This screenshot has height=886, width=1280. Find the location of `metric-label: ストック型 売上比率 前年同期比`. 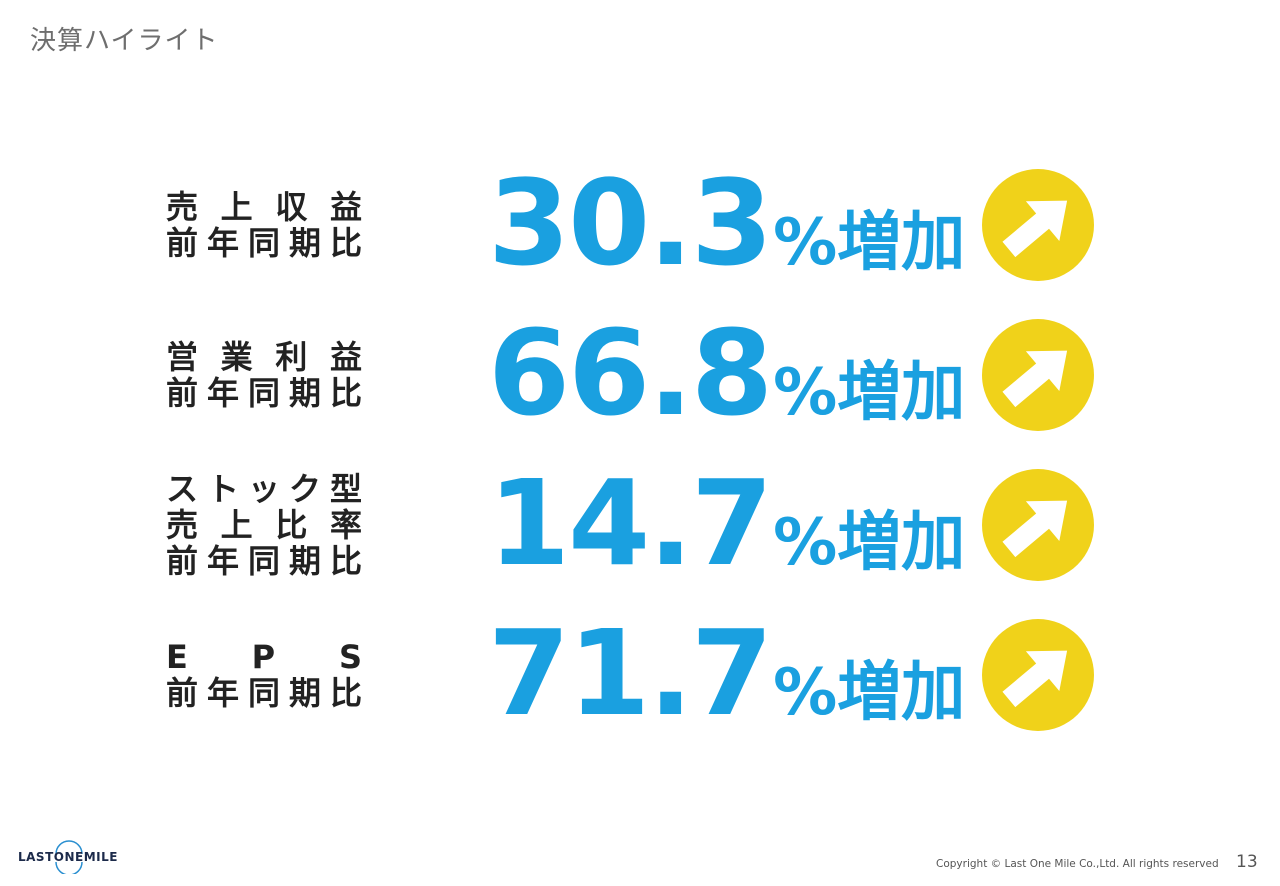

metric-label: ストック型 売上比率 前年同期比 is located at coordinates (264, 525).